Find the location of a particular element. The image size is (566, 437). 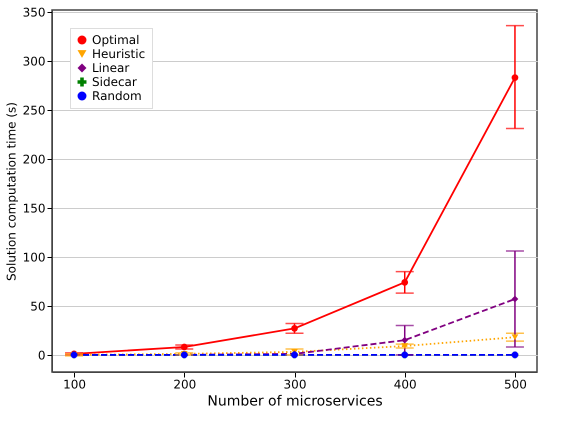

y-tick-label: 0 is located at coordinates (42, 355).